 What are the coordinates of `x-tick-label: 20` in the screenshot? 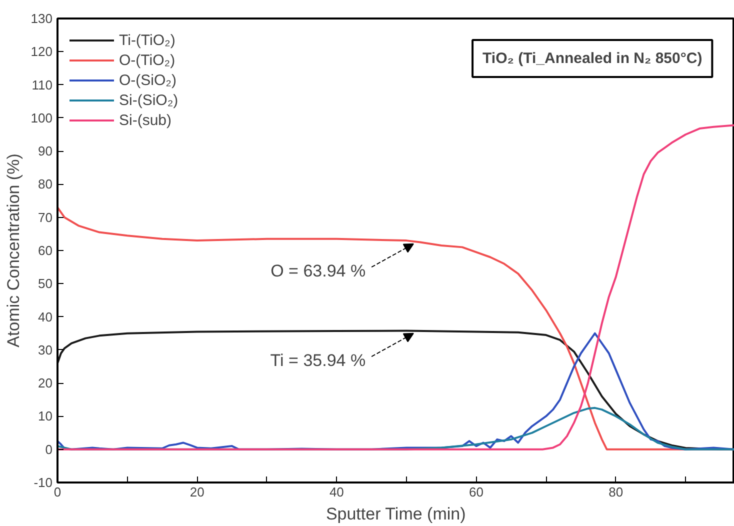 It's located at (197, 492).